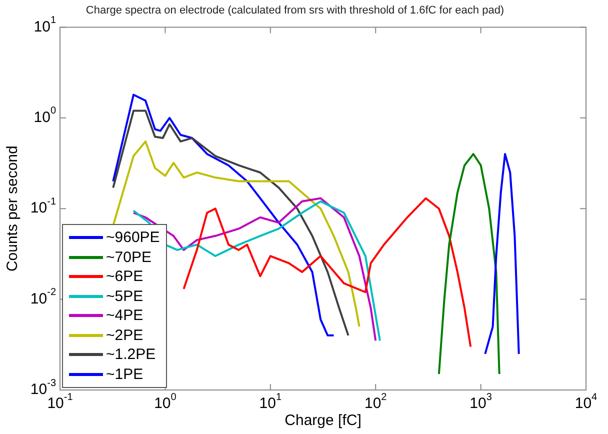 Image resolution: width=608 pixels, height=434 pixels. Describe the element at coordinates (125, 316) in the screenshot. I see `legend-label: ~4PE` at that location.